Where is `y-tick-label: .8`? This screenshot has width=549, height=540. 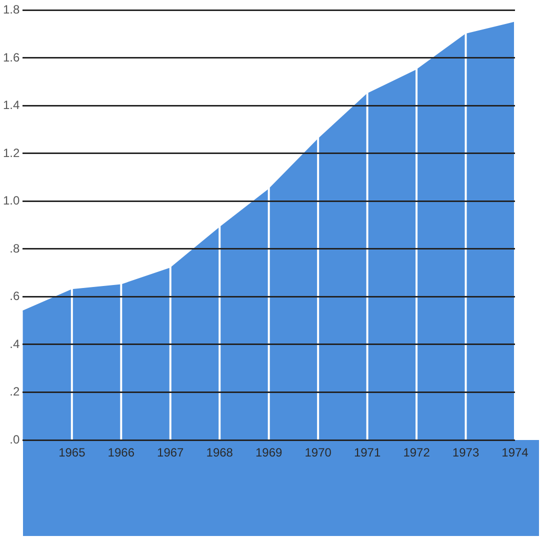 y-tick-label: .8 is located at coordinates (15, 248).